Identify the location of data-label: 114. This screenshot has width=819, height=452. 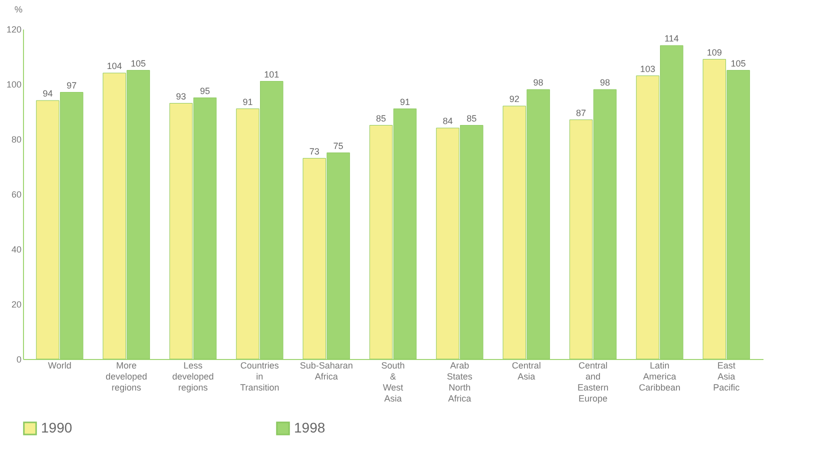
(671, 39).